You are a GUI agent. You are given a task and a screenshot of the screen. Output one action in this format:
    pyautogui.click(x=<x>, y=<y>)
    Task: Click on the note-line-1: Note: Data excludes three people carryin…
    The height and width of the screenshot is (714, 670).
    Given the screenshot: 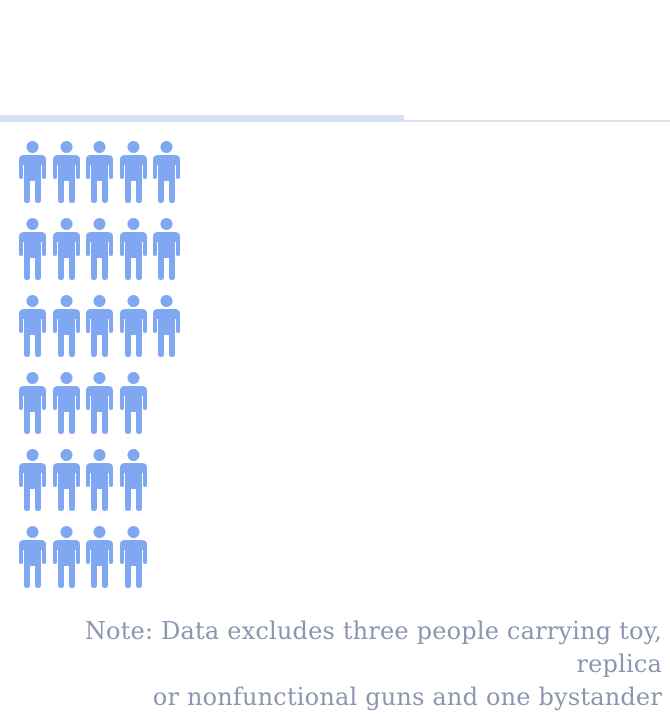 What is the action you would take?
    pyautogui.click(x=373, y=647)
    